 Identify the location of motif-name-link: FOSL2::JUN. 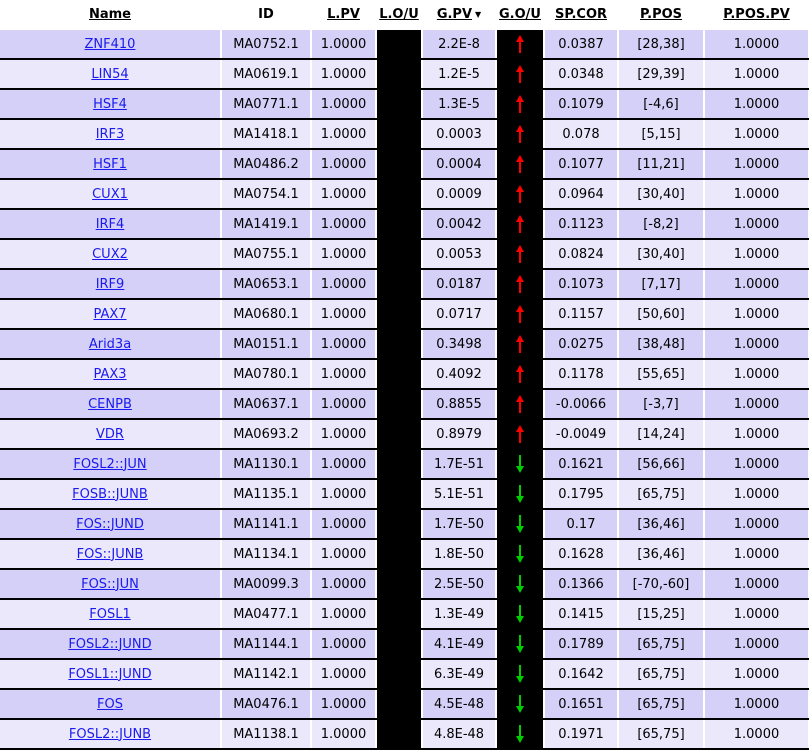
(110, 464).